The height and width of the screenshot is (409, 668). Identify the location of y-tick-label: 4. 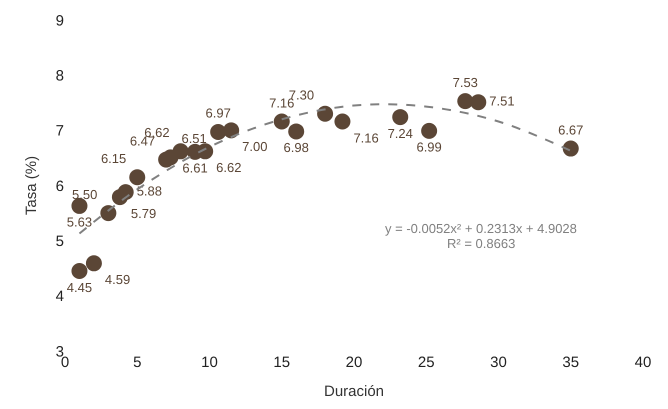
(60, 297).